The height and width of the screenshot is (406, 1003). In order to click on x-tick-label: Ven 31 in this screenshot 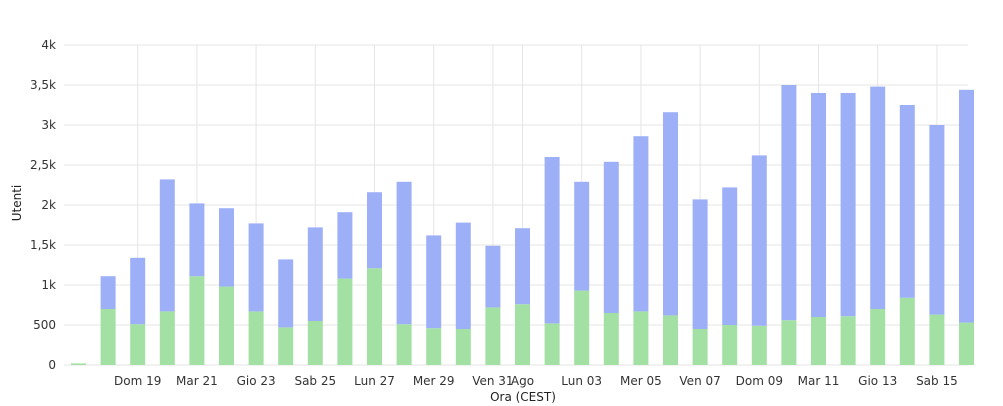, I will do `click(492, 381)`.